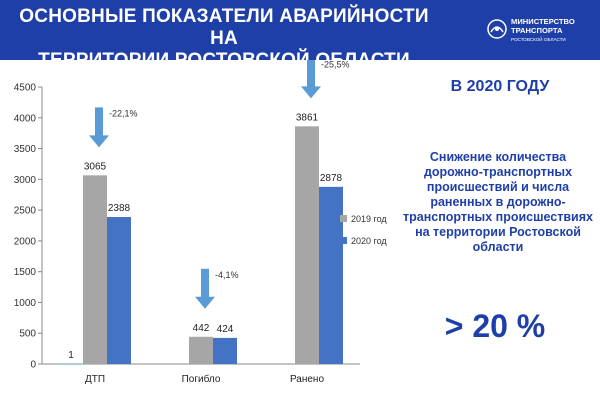 This screenshot has width=600, height=400. I want to click on y-tick-label: 3500, so click(25, 149).